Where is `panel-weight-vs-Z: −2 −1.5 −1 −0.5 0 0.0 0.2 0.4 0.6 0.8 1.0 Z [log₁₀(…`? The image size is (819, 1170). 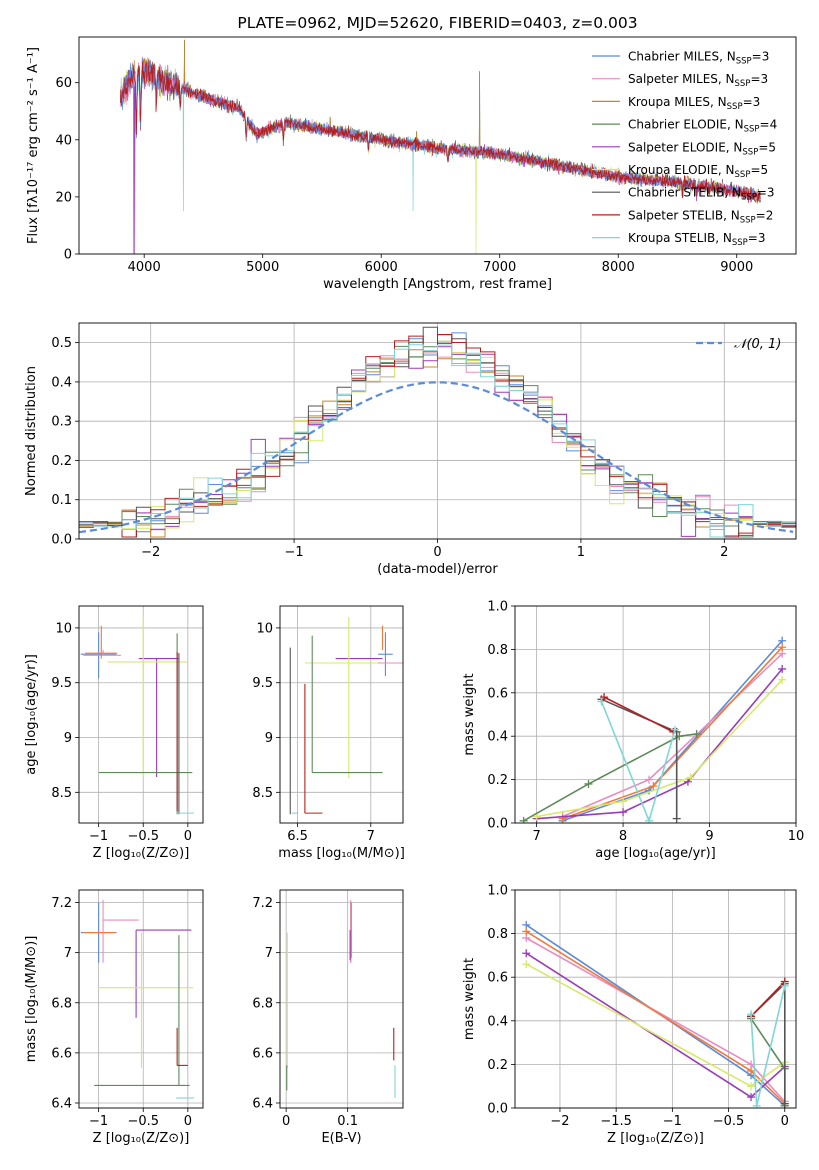
panel-weight-vs-Z: −2 −1.5 −1 −0.5 0 0.0 0.2 0.4 0.6 0.8 1.0 Z [log₁₀(… is located at coordinates (629, 1015).